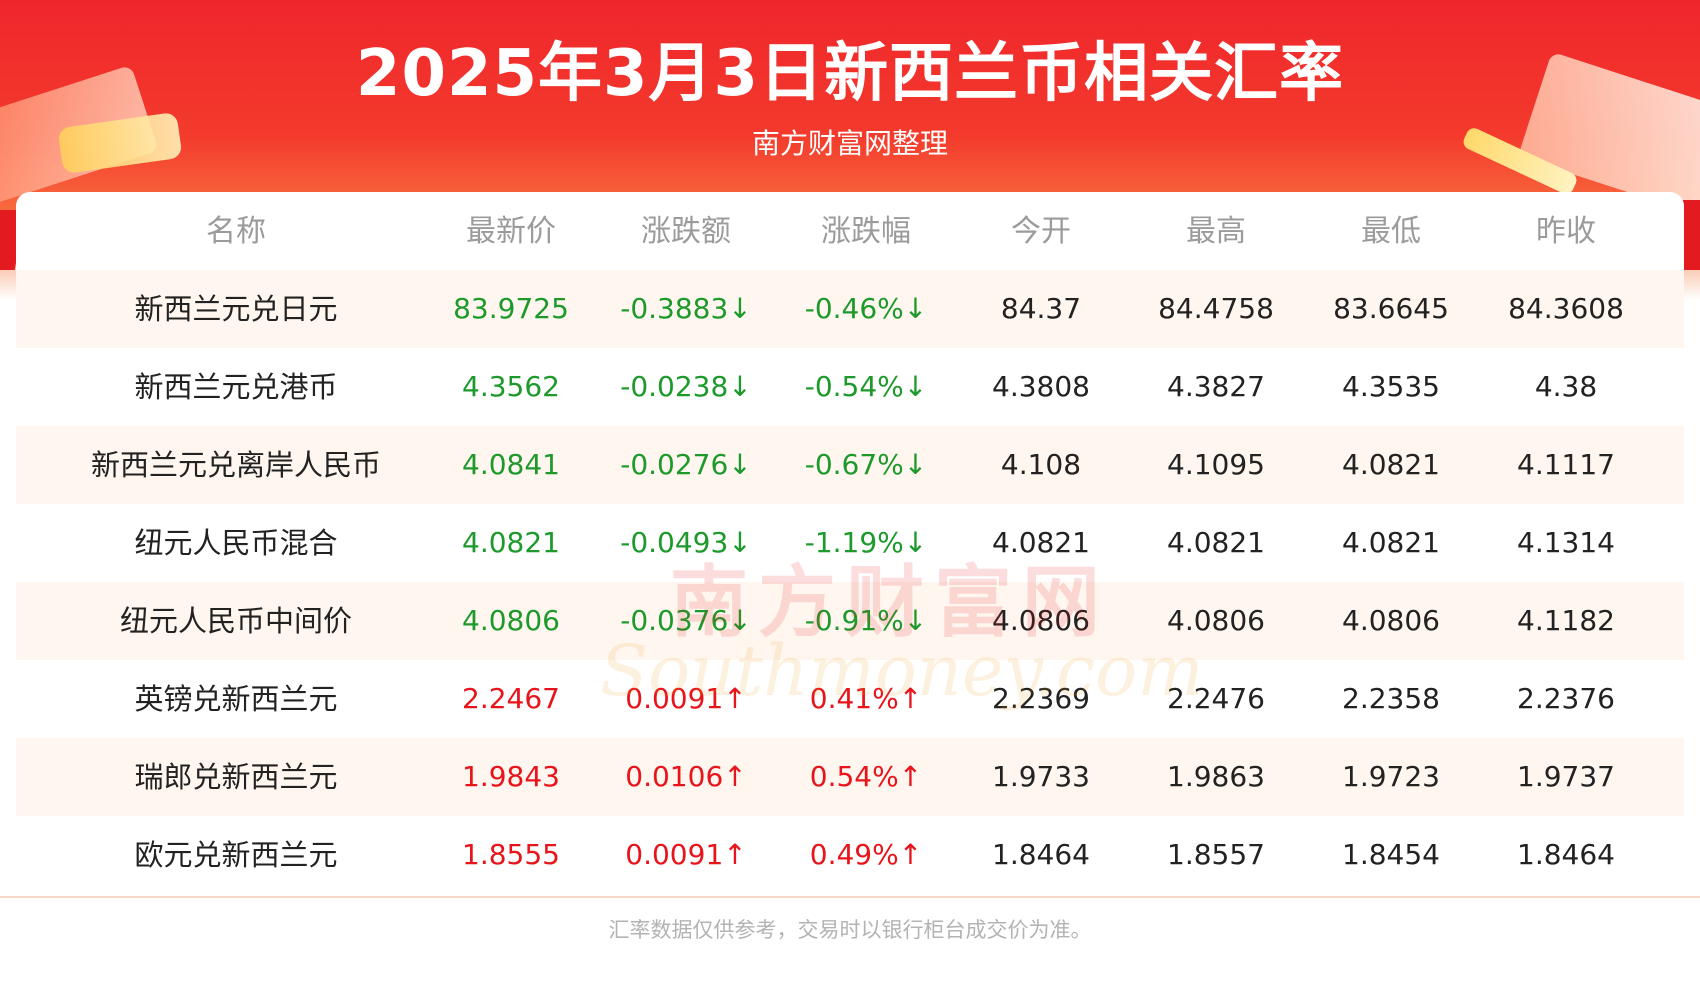  I want to click on cell-open: 4.0821, so click(1041, 542).